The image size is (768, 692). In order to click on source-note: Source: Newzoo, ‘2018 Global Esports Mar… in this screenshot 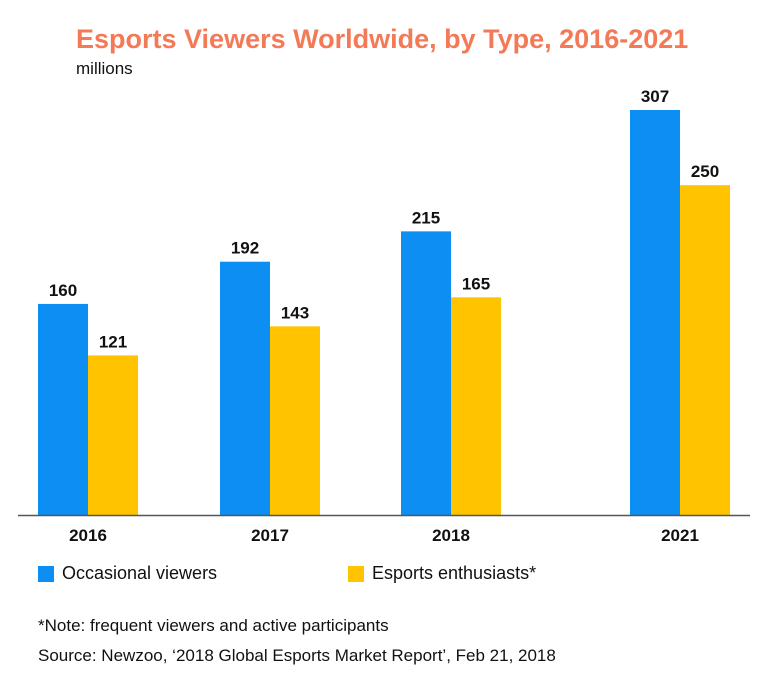, I will do `click(297, 655)`.